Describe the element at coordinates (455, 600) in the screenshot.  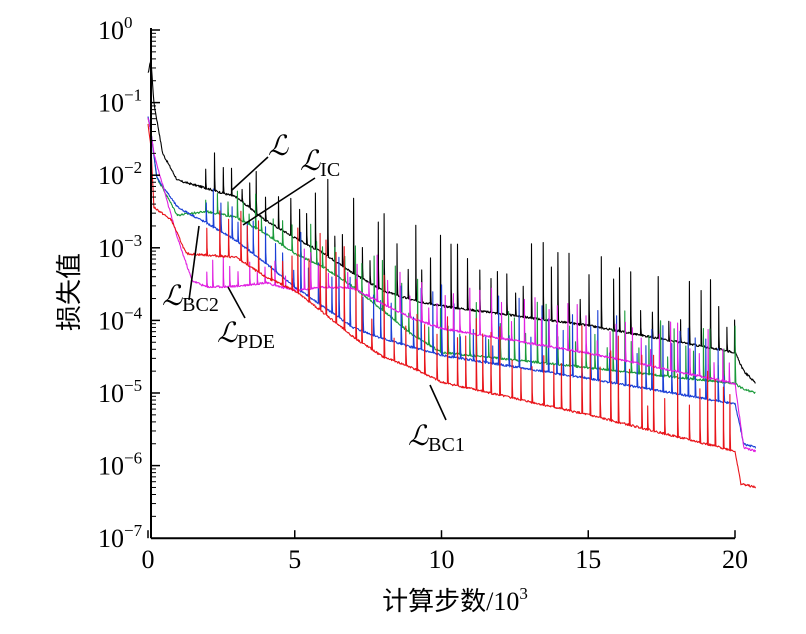
I see `x-axis-label: 计算步数/103` at that location.